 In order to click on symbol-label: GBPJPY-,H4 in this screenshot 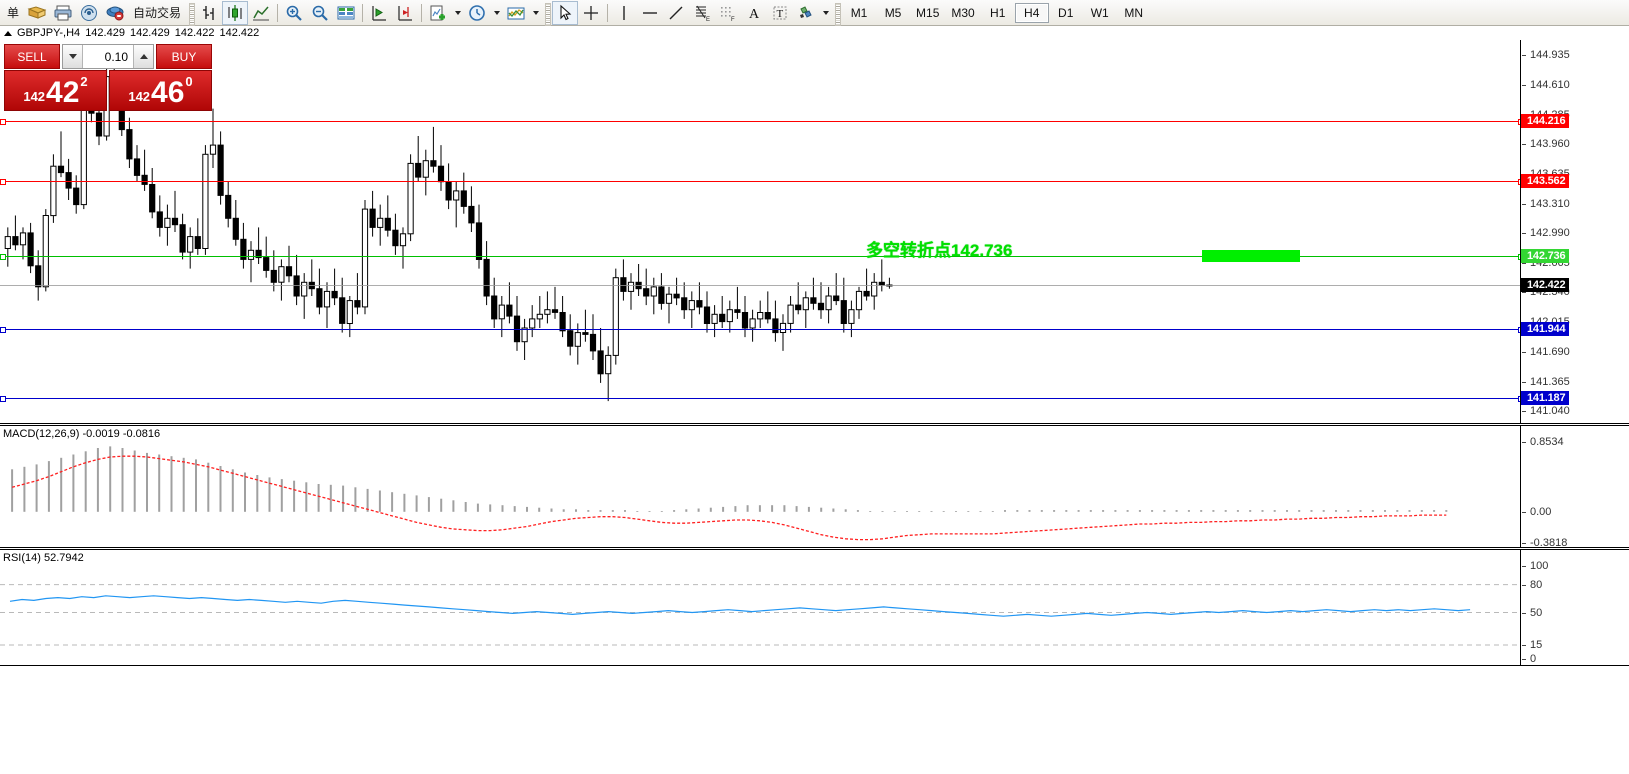, I will do `click(49, 33)`.